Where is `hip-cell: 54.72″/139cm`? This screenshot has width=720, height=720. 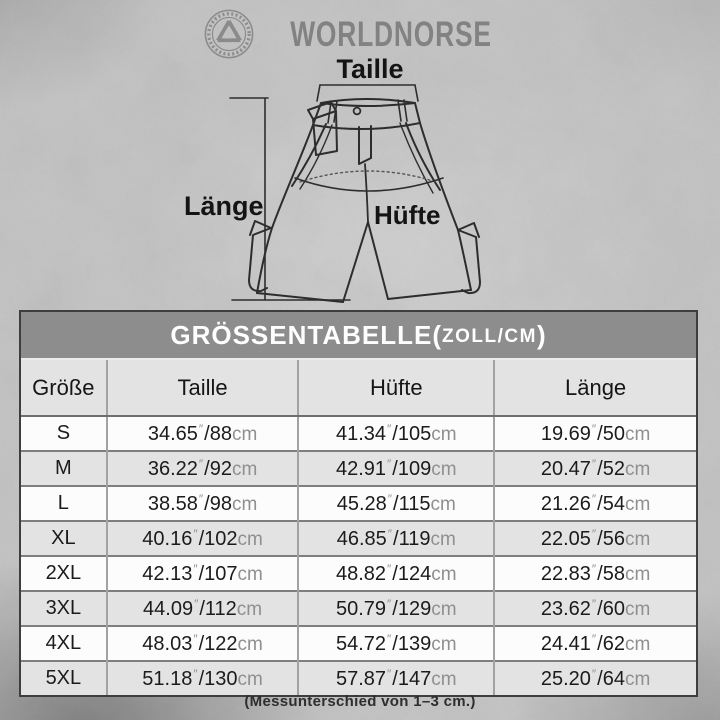 hip-cell: 54.72″/139cm is located at coordinates (396, 643).